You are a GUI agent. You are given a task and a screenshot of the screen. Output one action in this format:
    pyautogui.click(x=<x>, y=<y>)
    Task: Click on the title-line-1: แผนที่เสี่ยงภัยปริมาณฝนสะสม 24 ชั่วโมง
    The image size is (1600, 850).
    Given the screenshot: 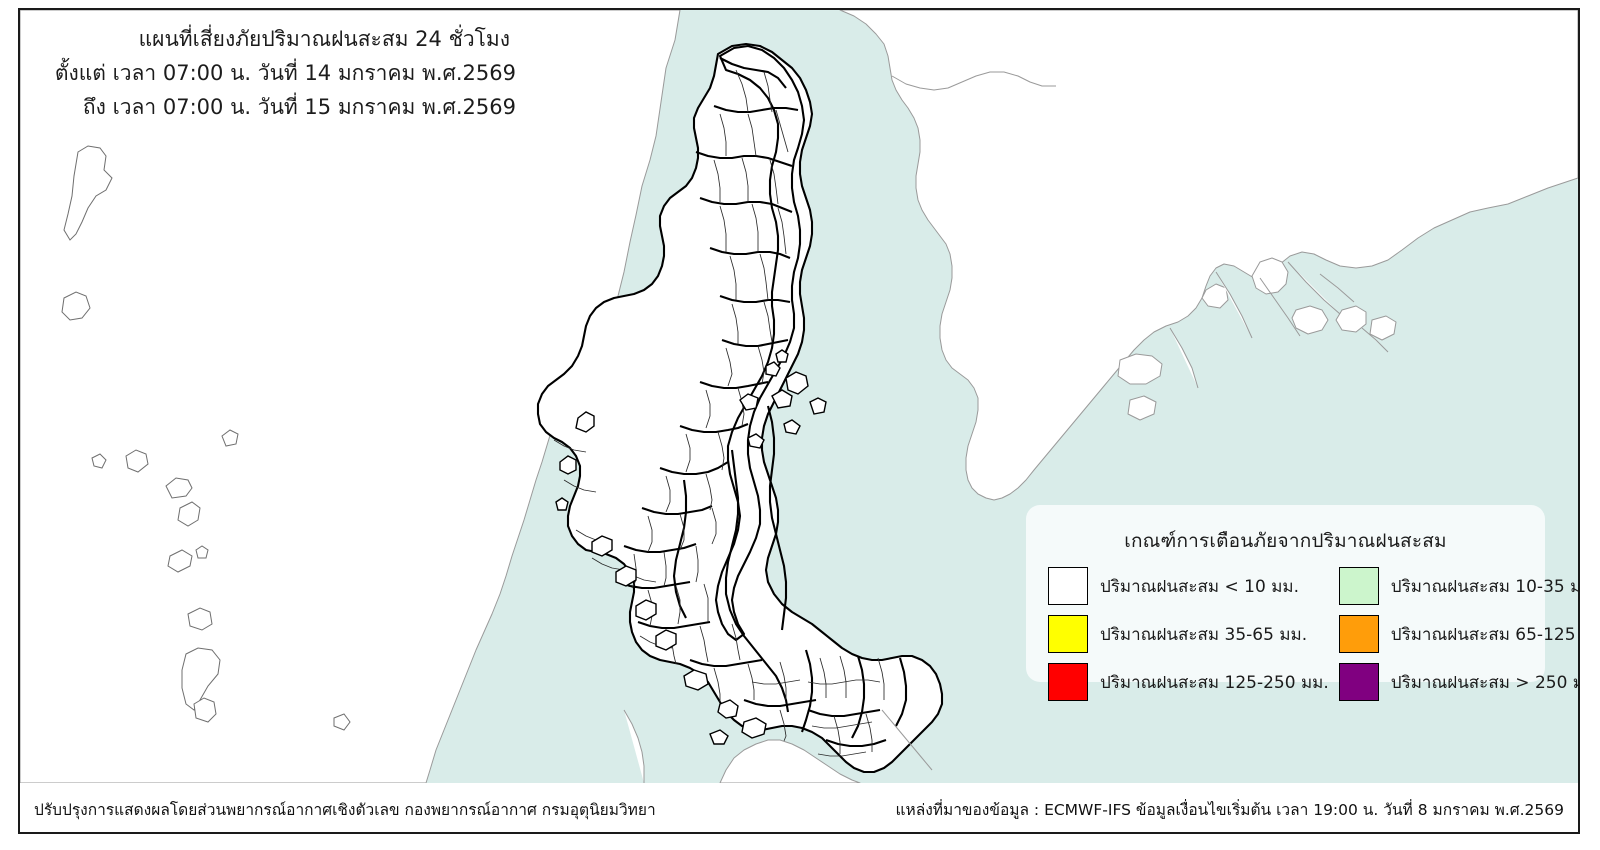 What is the action you would take?
    pyautogui.click(x=324, y=39)
    